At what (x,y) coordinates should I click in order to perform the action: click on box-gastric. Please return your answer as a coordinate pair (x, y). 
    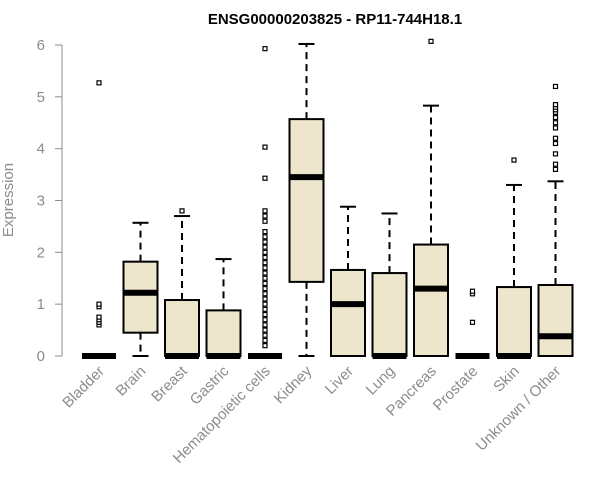
    Looking at the image, I should click on (223, 308).